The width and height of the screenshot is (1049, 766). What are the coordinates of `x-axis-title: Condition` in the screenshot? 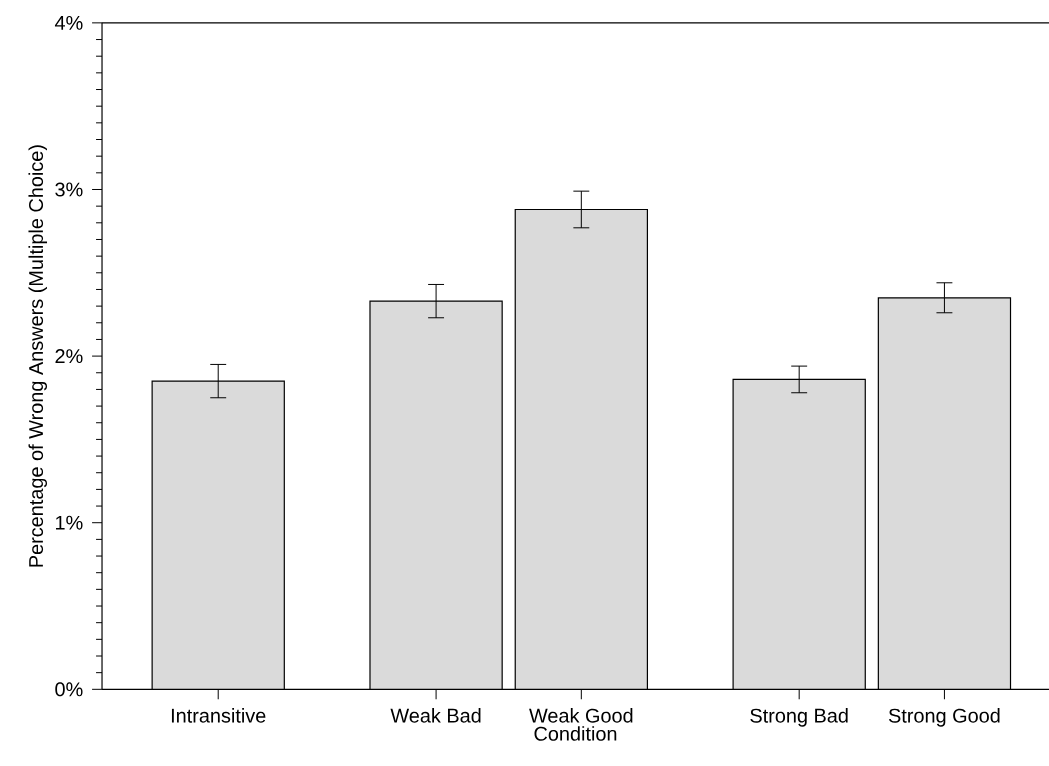 It's located at (575, 733).